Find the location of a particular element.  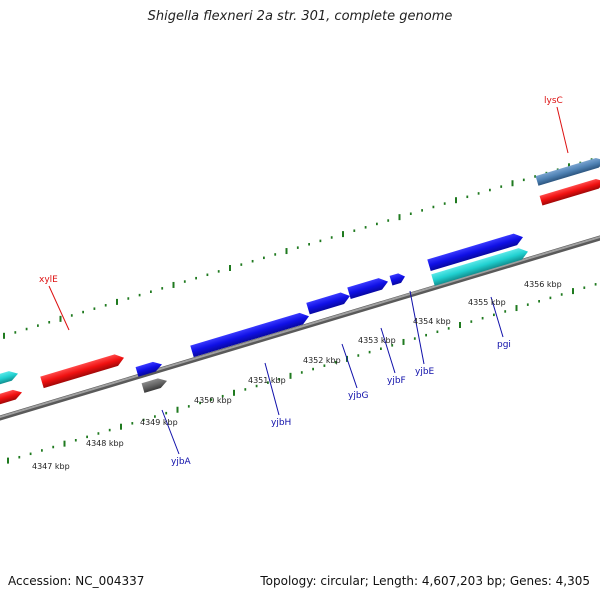

gene-label-yjbG: yjbG is located at coordinates (358, 396).